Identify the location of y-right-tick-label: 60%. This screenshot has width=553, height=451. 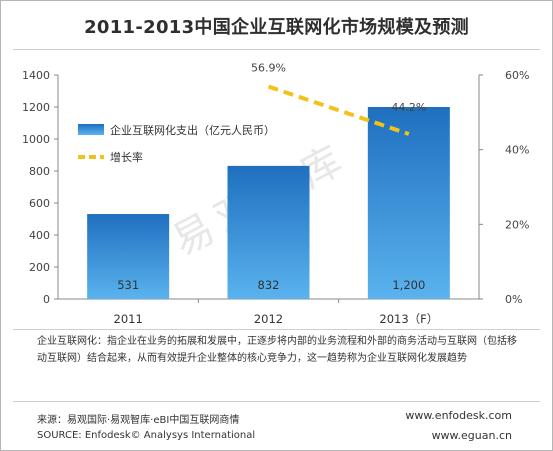
(517, 75).